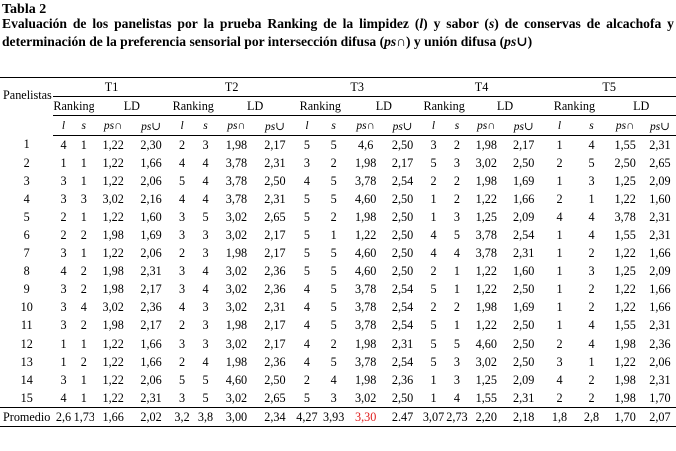 This screenshot has width=676, height=451. What do you see at coordinates (275, 397) in the screenshot?
I see `table-cell: 2,65` at bounding box center [275, 397].